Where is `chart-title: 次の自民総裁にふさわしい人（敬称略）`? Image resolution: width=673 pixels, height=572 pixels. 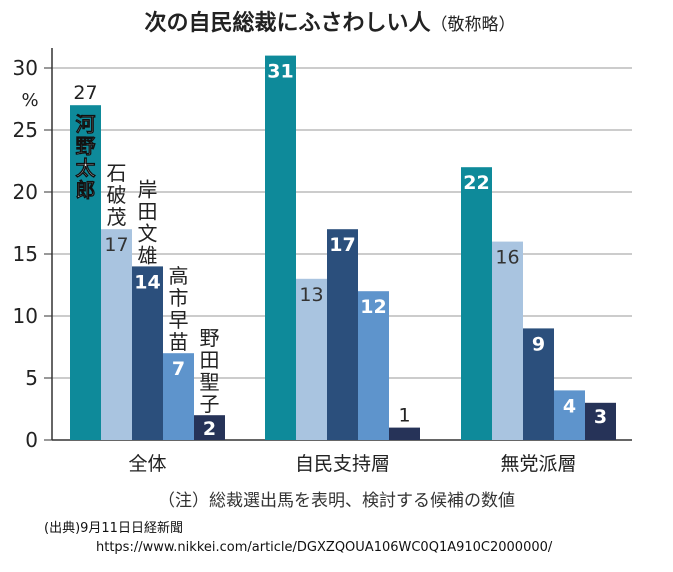
chart-title: 次の自民総裁にふさわしい人（敬称略） is located at coordinates (329, 23).